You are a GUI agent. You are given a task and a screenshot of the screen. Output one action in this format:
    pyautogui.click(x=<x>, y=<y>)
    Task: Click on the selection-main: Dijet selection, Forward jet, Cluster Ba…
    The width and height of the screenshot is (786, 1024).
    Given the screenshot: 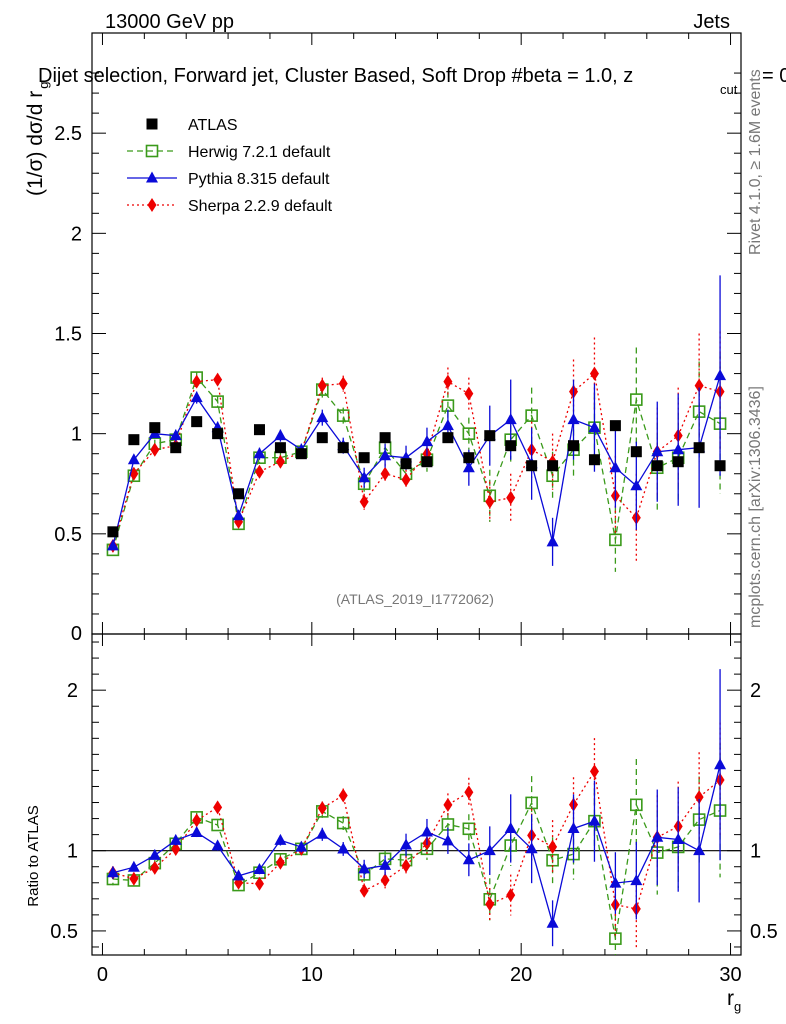 What is the action you would take?
    pyautogui.click(x=335, y=76)
    